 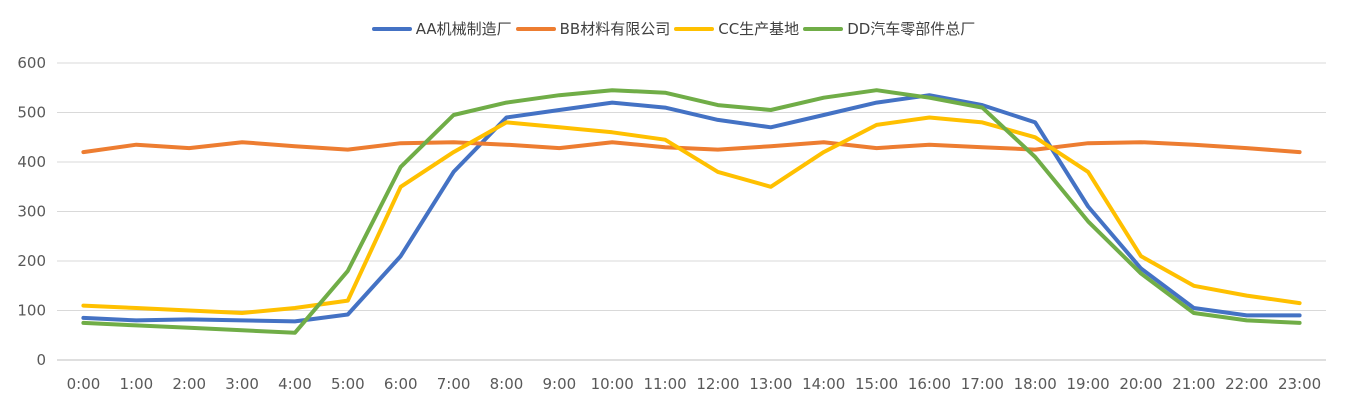 What do you see at coordinates (295, 384) in the screenshot?
I see `x-tick-label: 4:00` at bounding box center [295, 384].